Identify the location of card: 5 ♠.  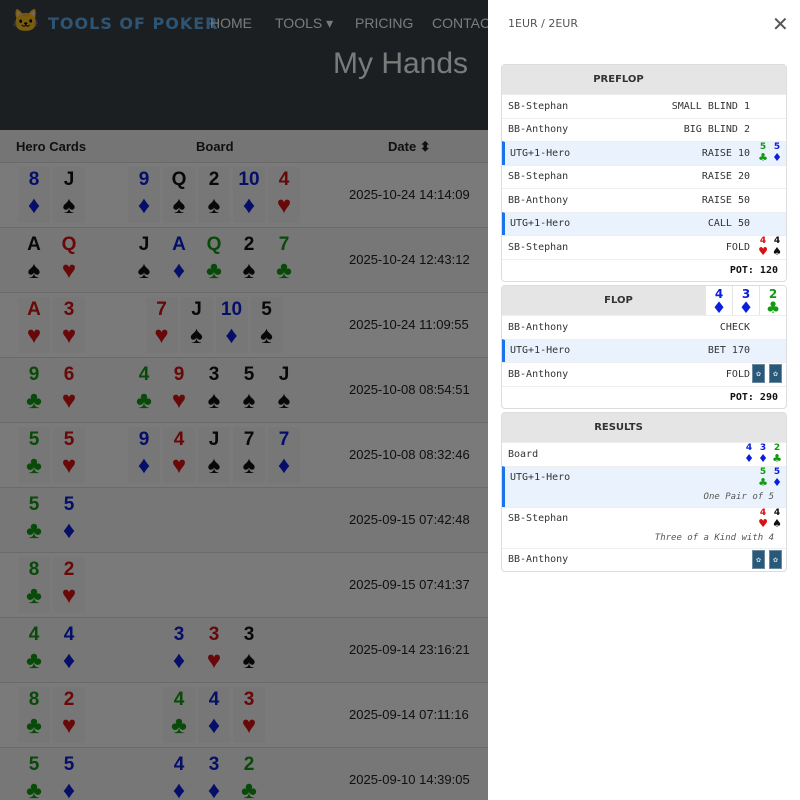
(266, 325).